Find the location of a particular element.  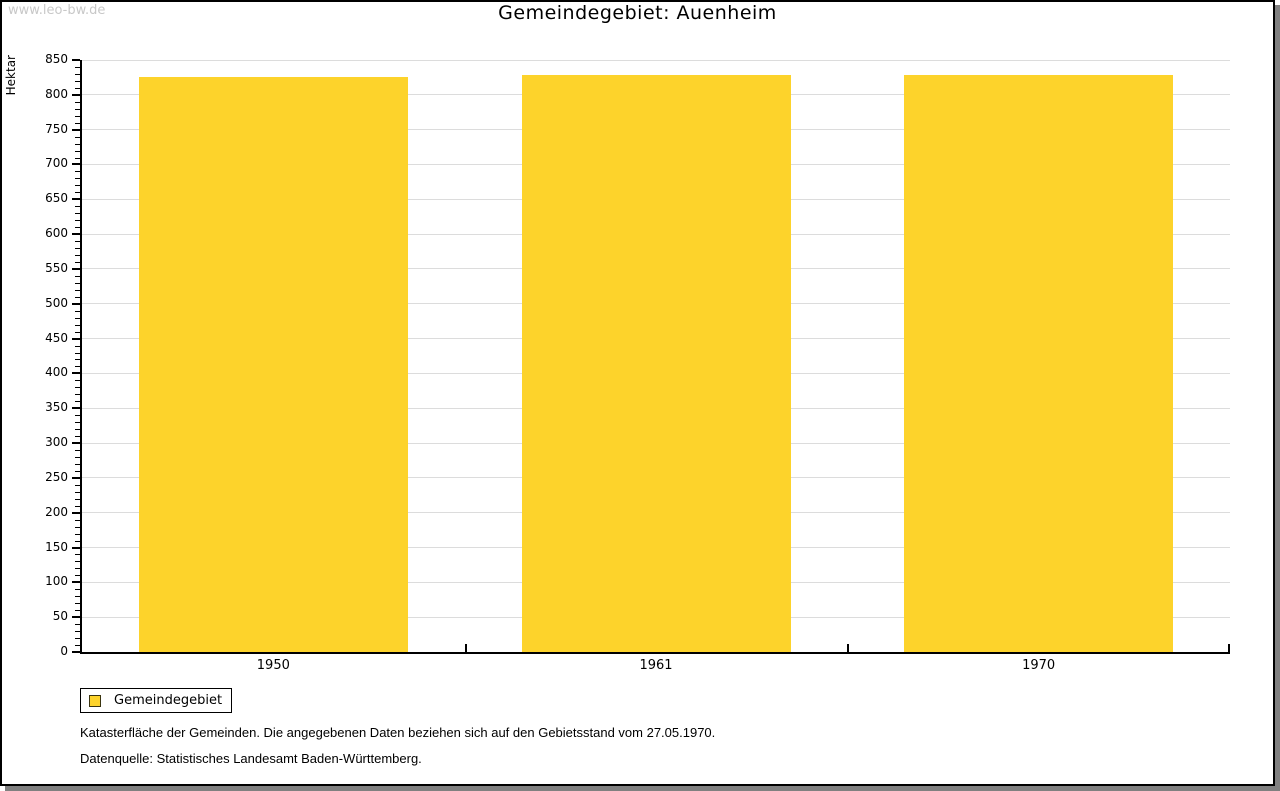

x-tick-label: 1961 is located at coordinates (656, 665).